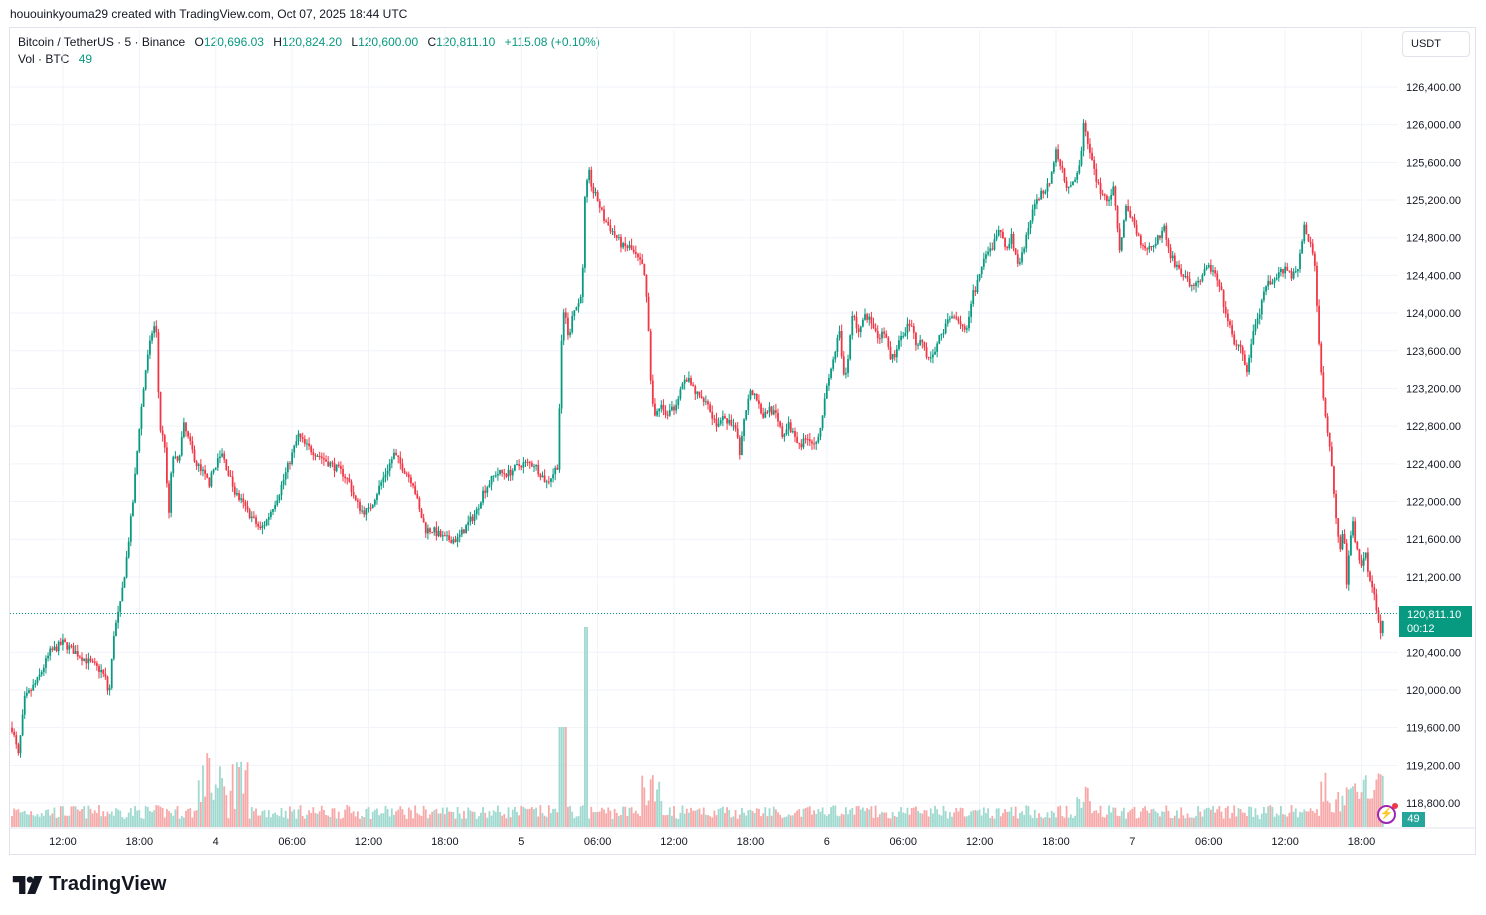  What do you see at coordinates (1395, 806) in the screenshot?
I see `notification-dot-icon` at bounding box center [1395, 806].